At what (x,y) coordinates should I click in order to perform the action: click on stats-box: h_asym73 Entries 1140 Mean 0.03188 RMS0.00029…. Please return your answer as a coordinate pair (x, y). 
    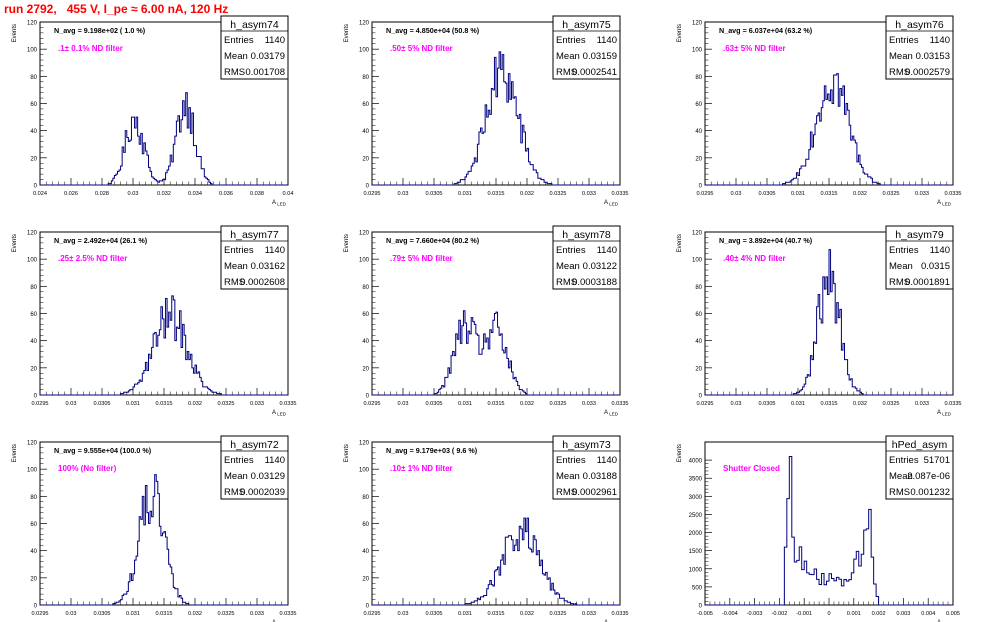
    Looking at the image, I should click on (586, 467).